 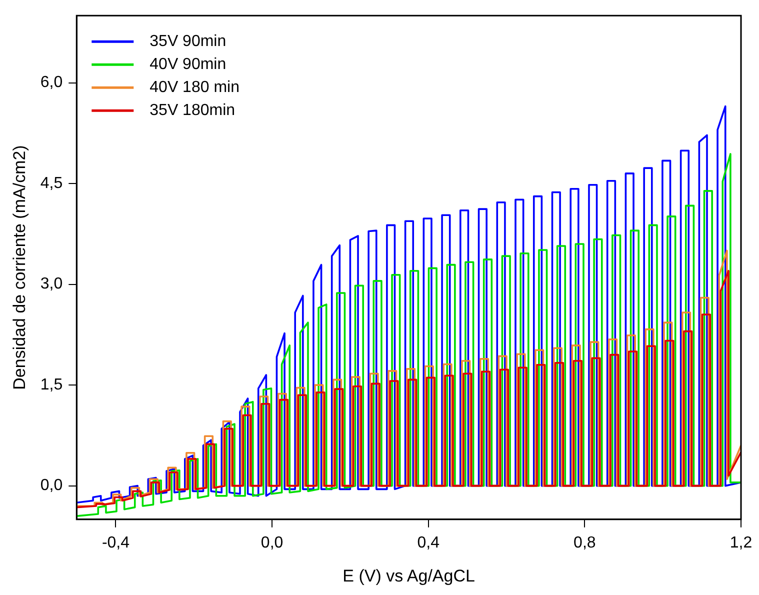 What do you see at coordinates (193, 111) in the screenshot?
I see `legend-label: 35V 180min` at bounding box center [193, 111].